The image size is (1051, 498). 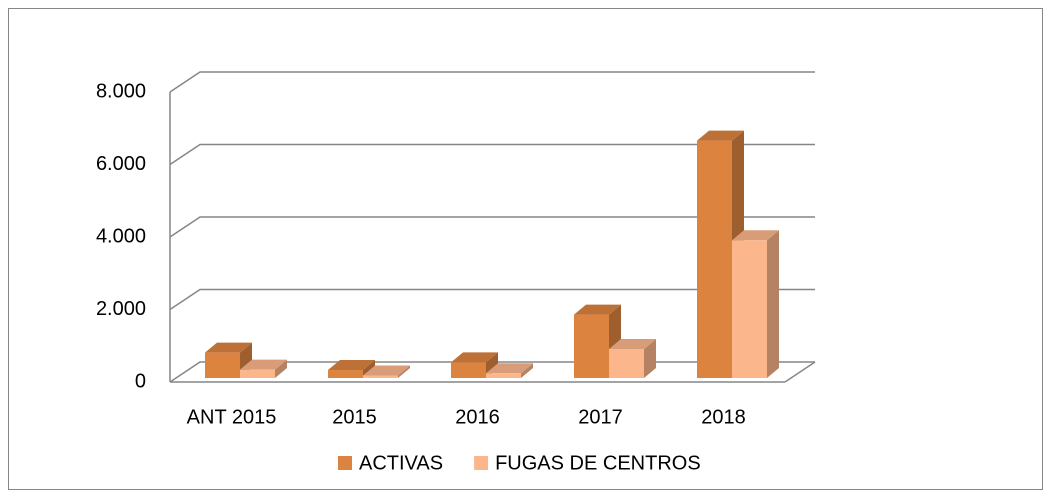 I want to click on x-tick-label: 2018, so click(x=723, y=417).